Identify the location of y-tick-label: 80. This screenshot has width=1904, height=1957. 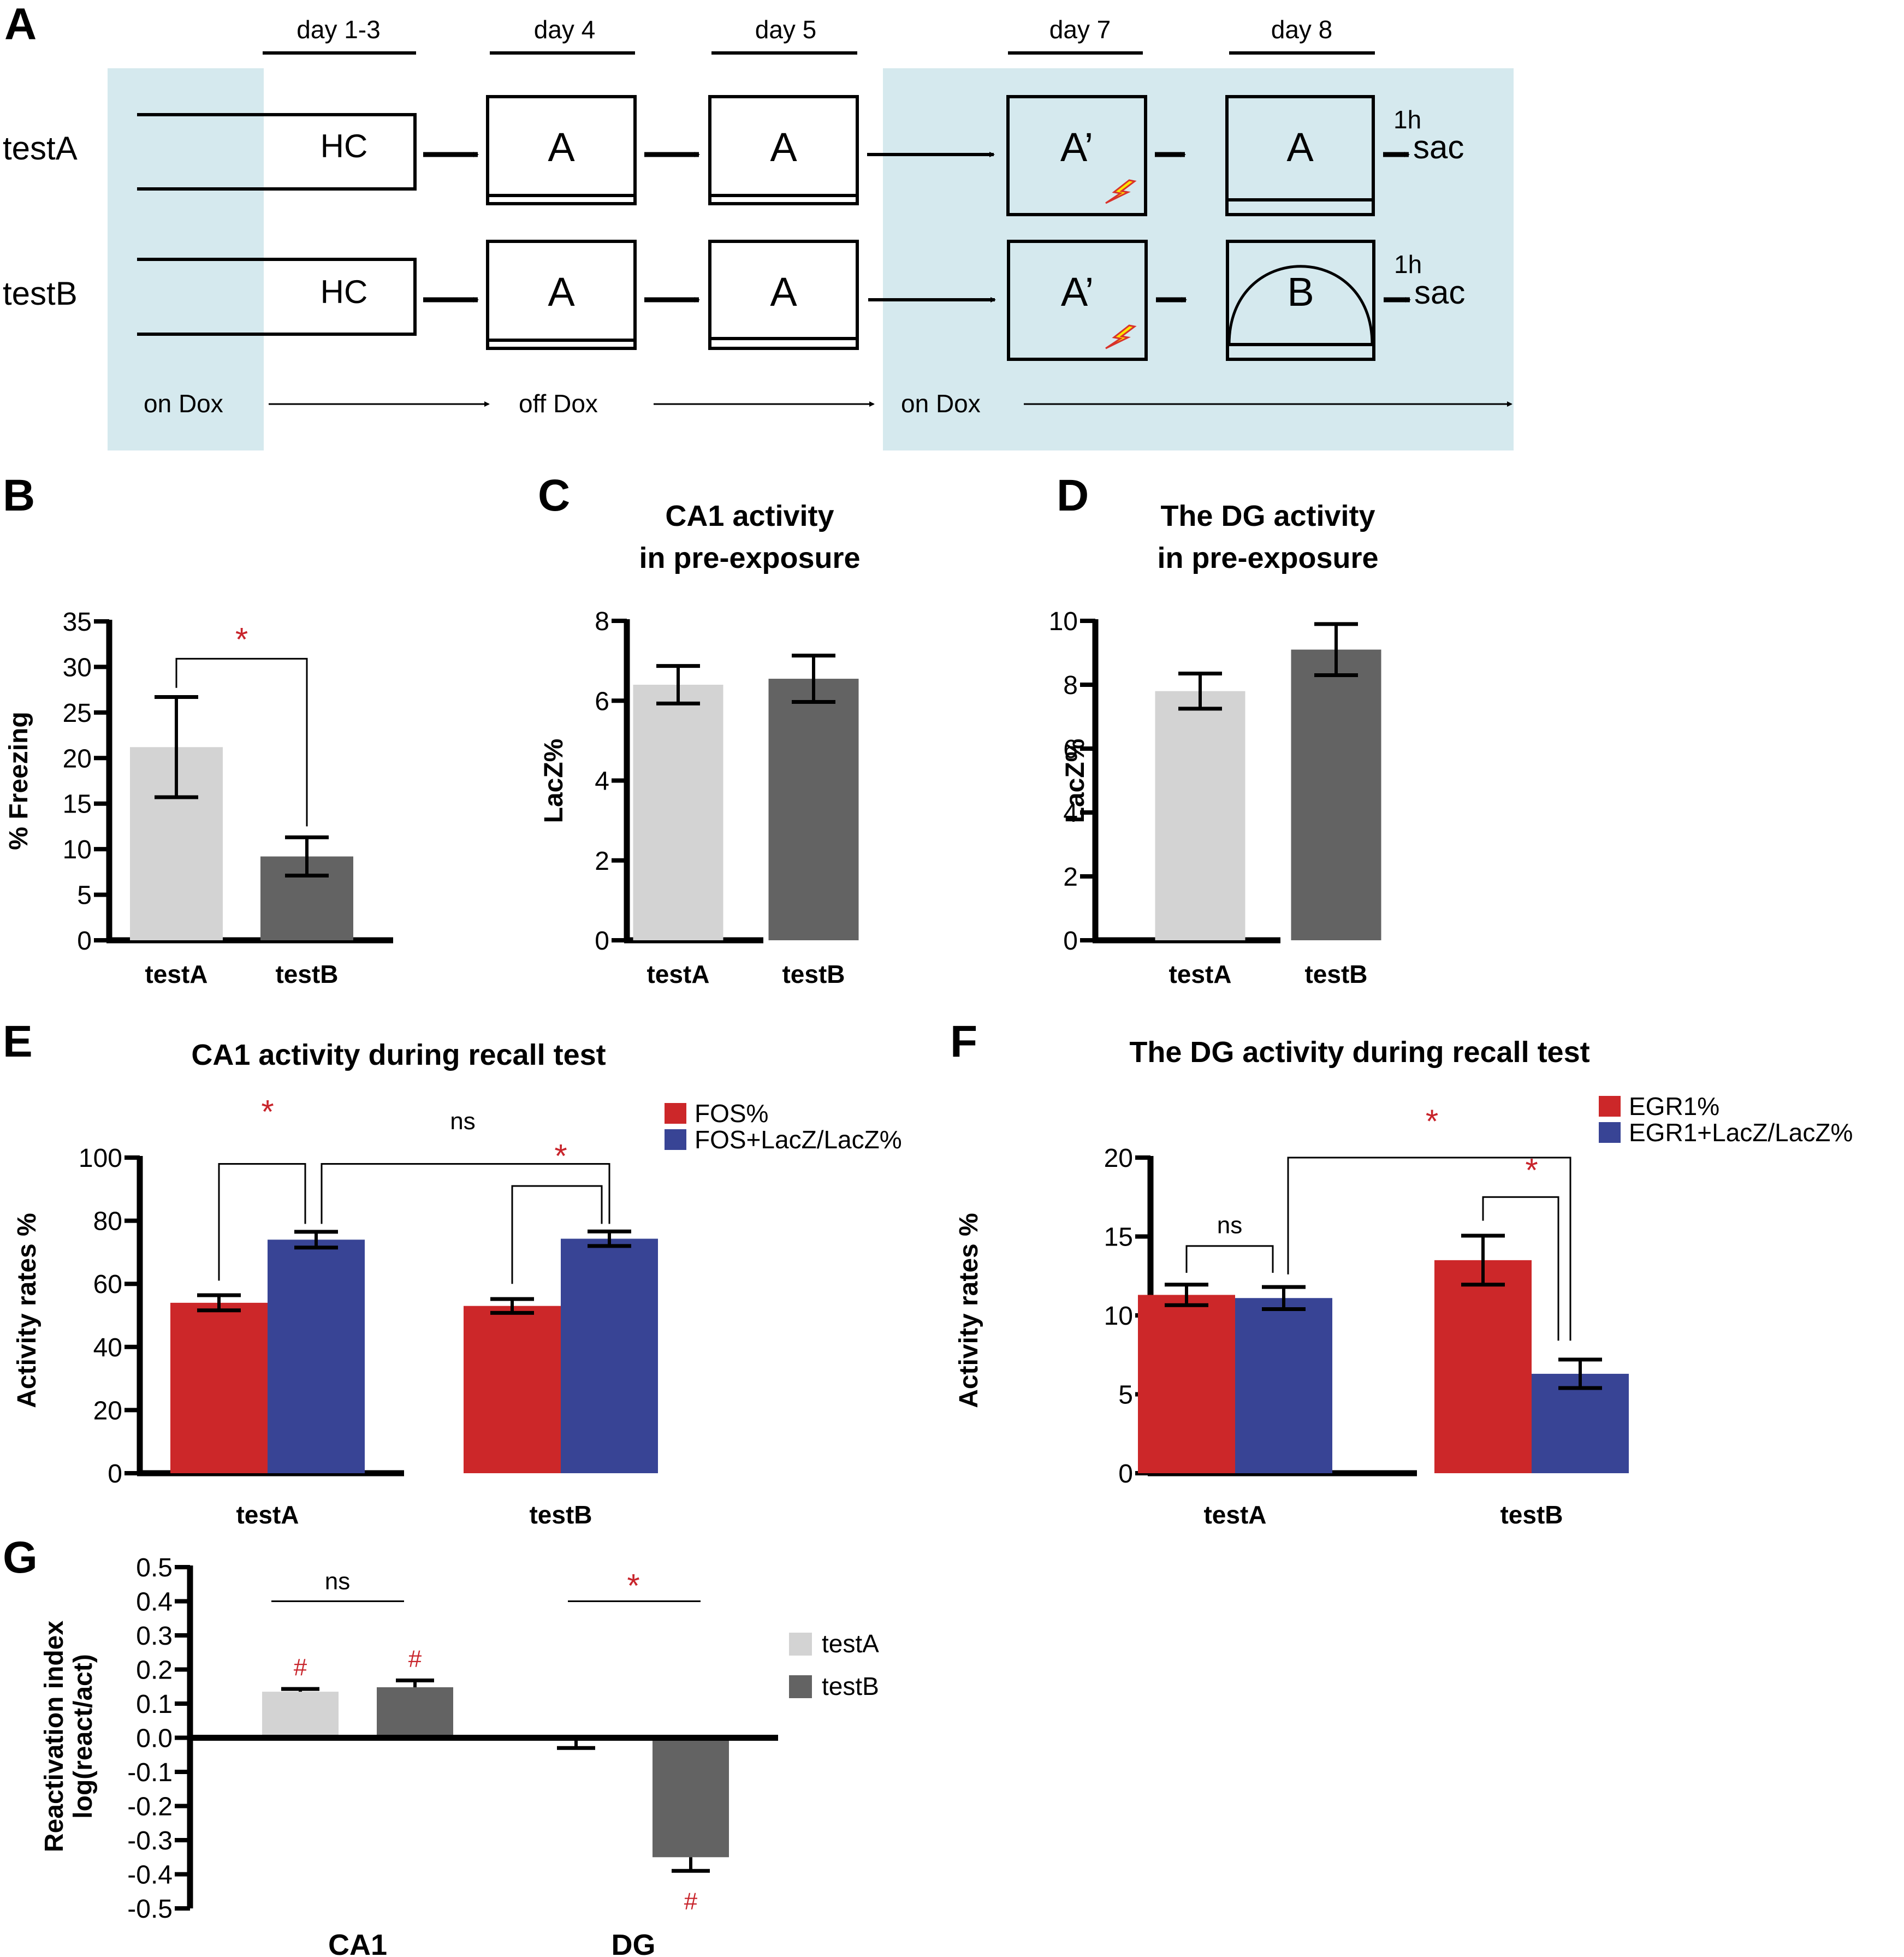
(107, 1221).